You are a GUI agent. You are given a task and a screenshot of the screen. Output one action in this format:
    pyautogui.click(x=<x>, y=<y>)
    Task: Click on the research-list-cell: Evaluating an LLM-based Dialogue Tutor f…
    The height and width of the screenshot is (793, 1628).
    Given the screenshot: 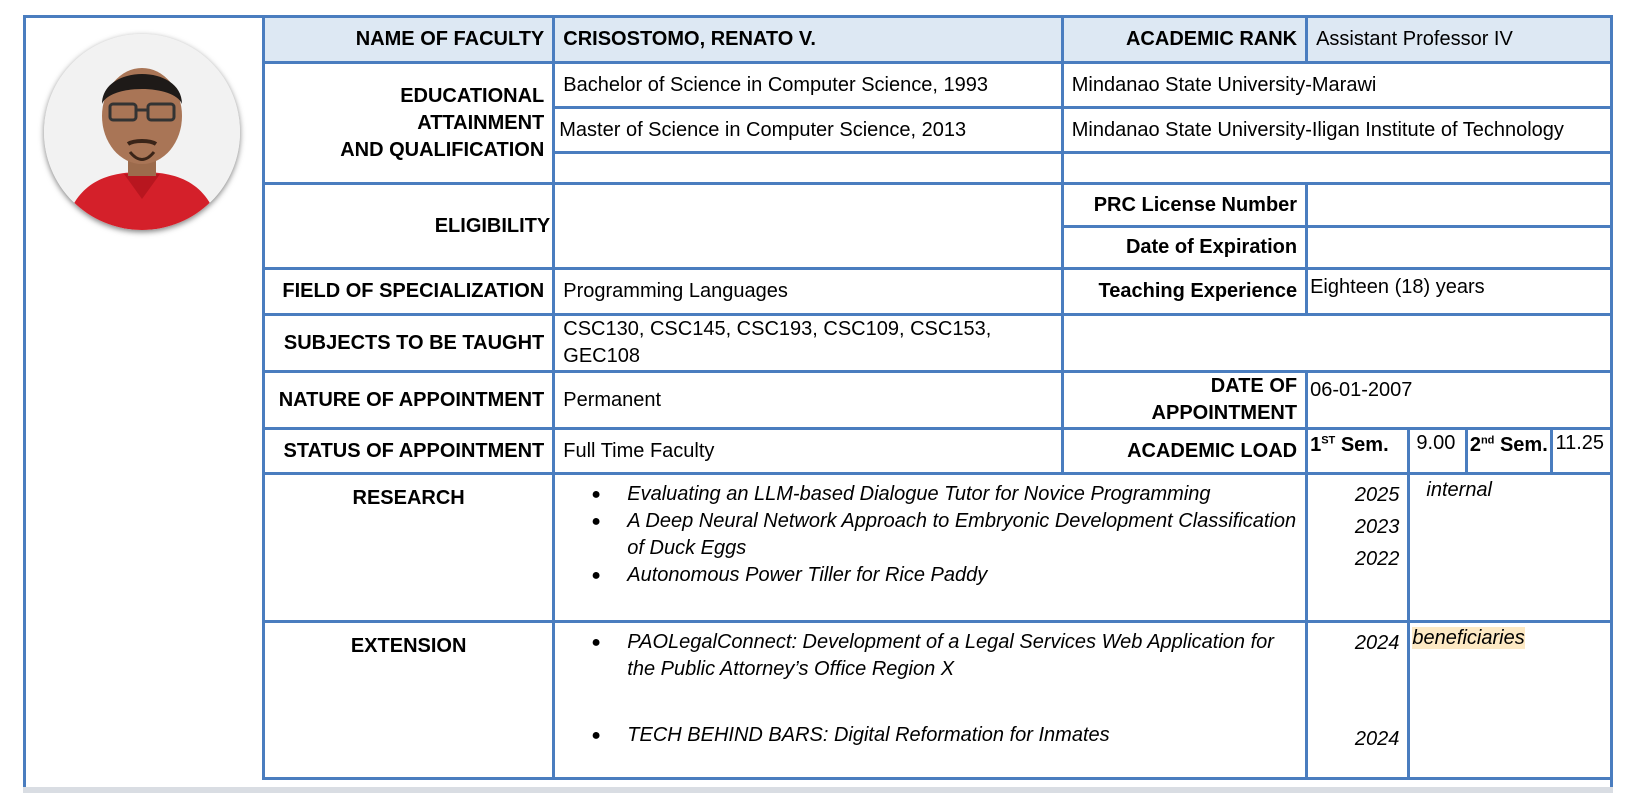 What is the action you would take?
    pyautogui.click(x=930, y=547)
    